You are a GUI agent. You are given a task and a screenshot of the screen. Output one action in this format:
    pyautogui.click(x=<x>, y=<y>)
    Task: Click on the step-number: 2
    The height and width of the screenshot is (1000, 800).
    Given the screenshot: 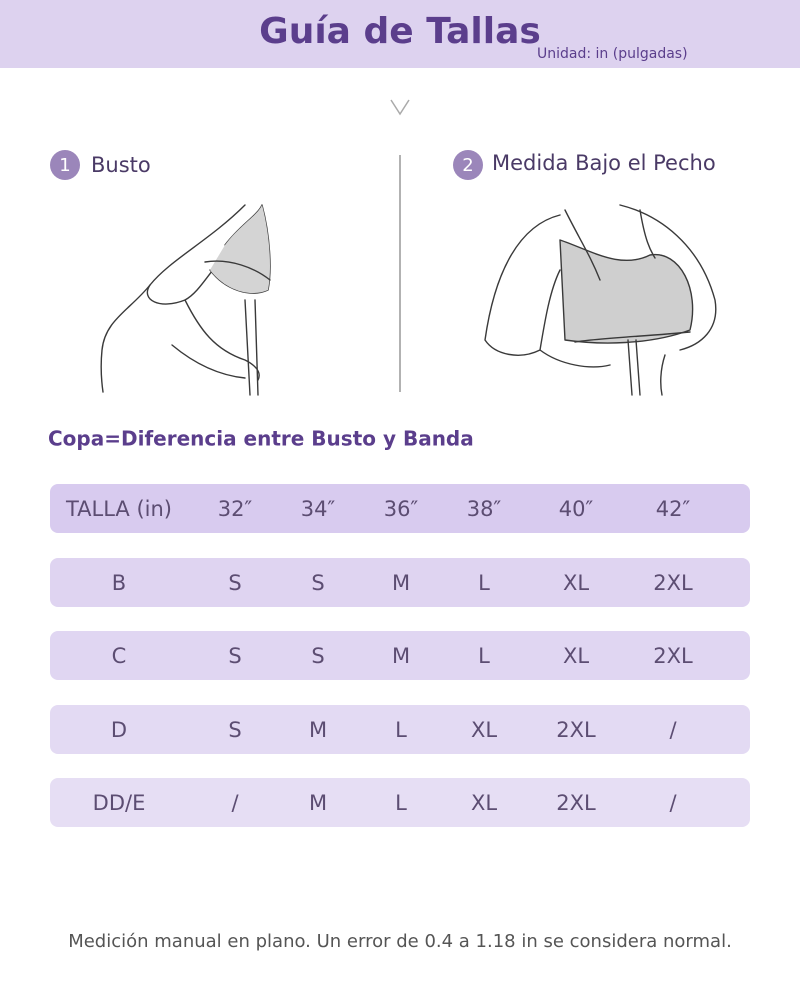 What is the action you would take?
    pyautogui.click(x=467, y=165)
    